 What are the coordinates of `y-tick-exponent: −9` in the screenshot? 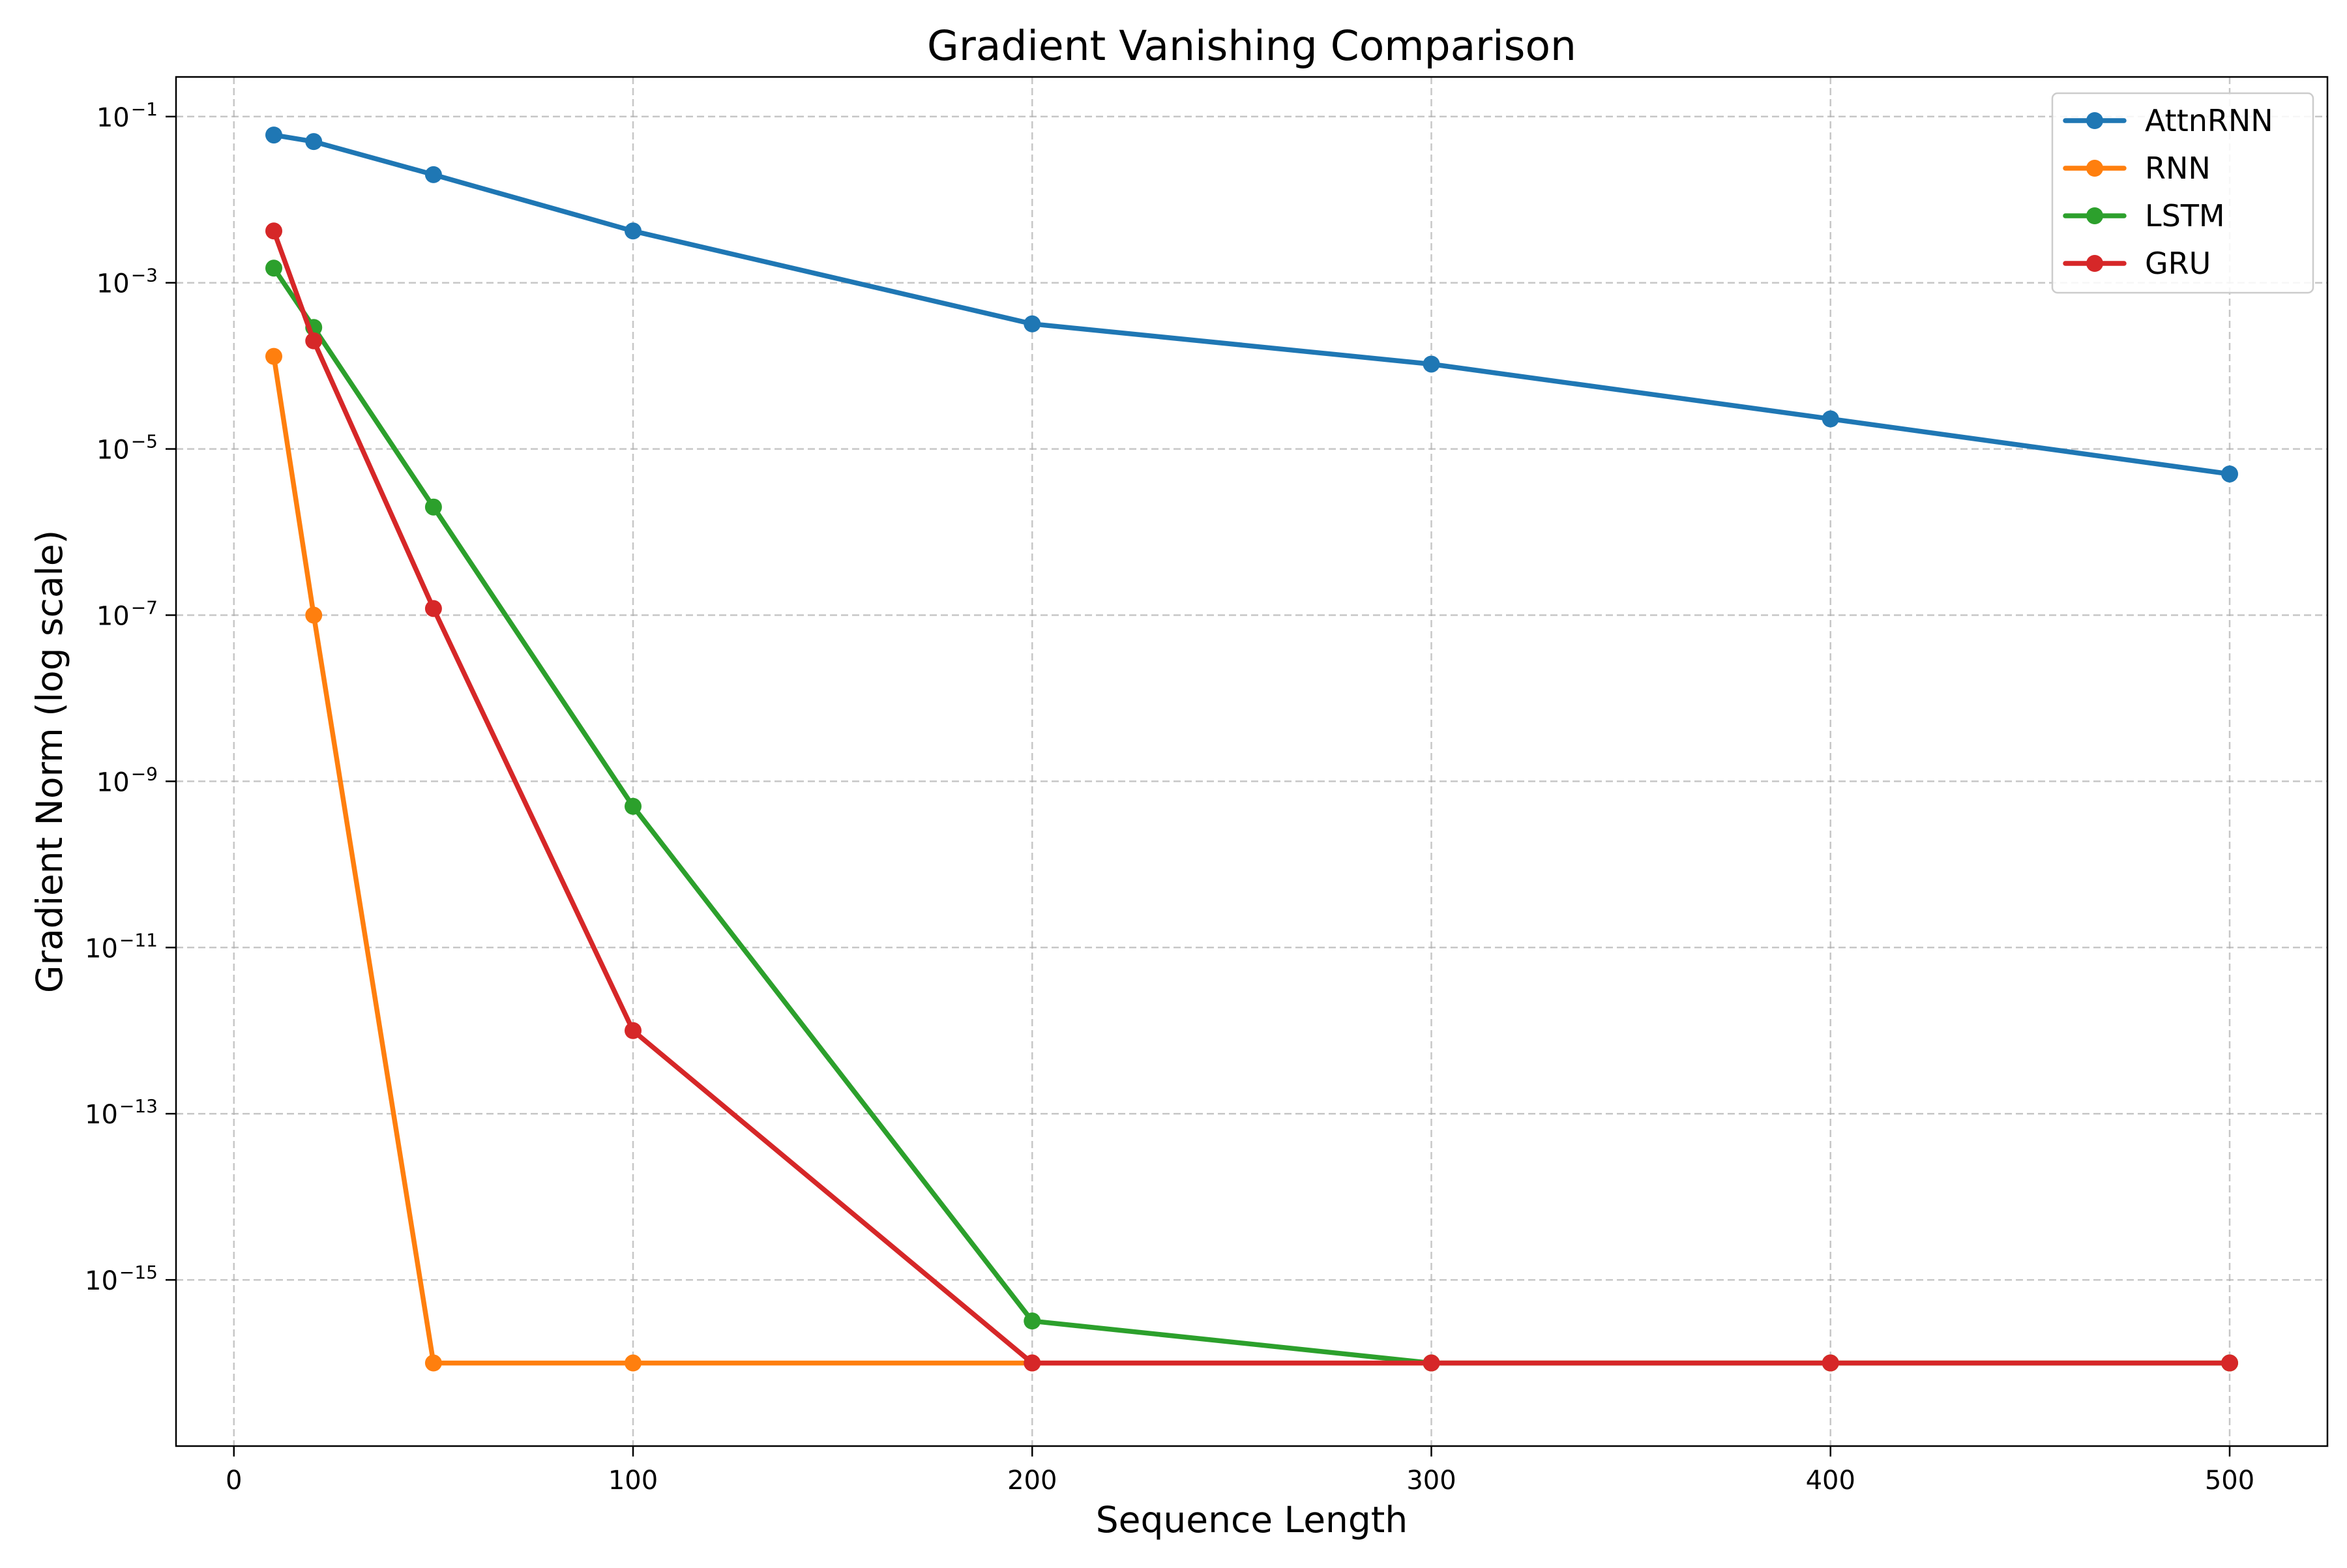 It's located at (144, 774).